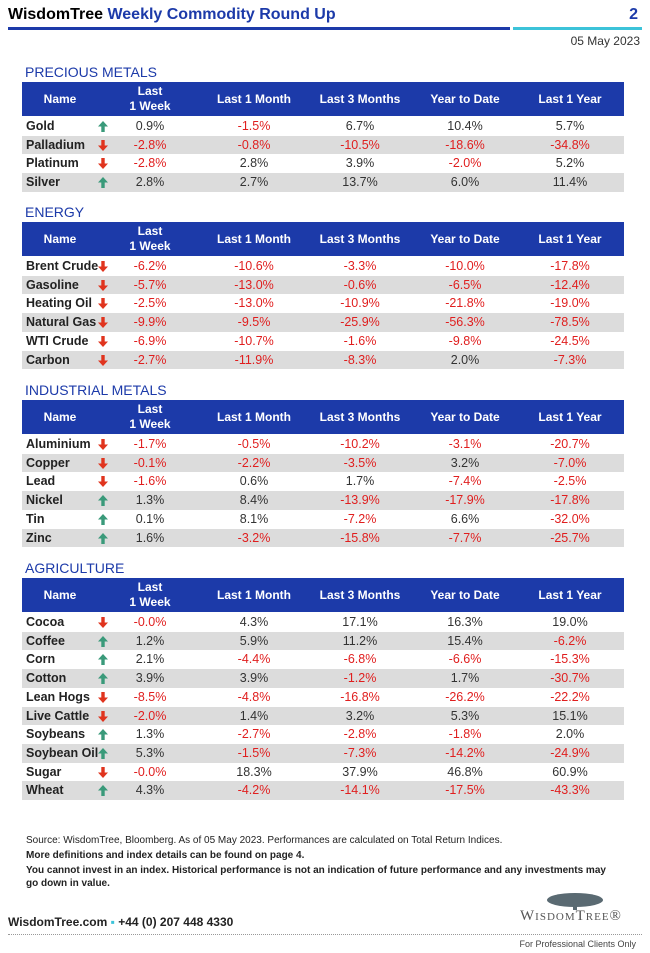 The width and height of the screenshot is (650, 953). I want to click on value-cell: 5.3%, so click(150, 752).